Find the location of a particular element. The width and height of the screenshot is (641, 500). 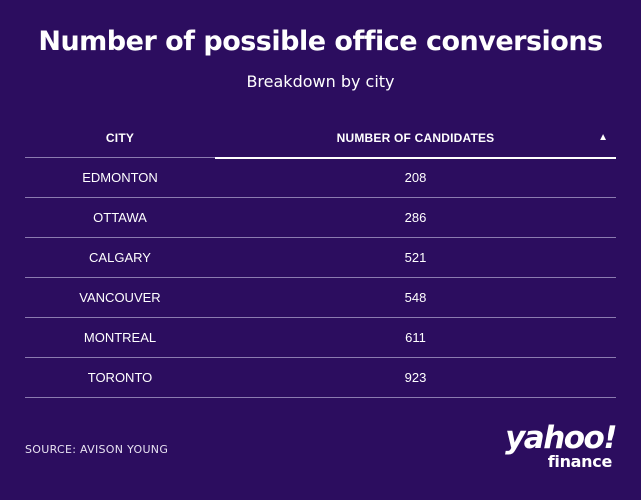

city-cell: VANCOUVER is located at coordinates (120, 297).